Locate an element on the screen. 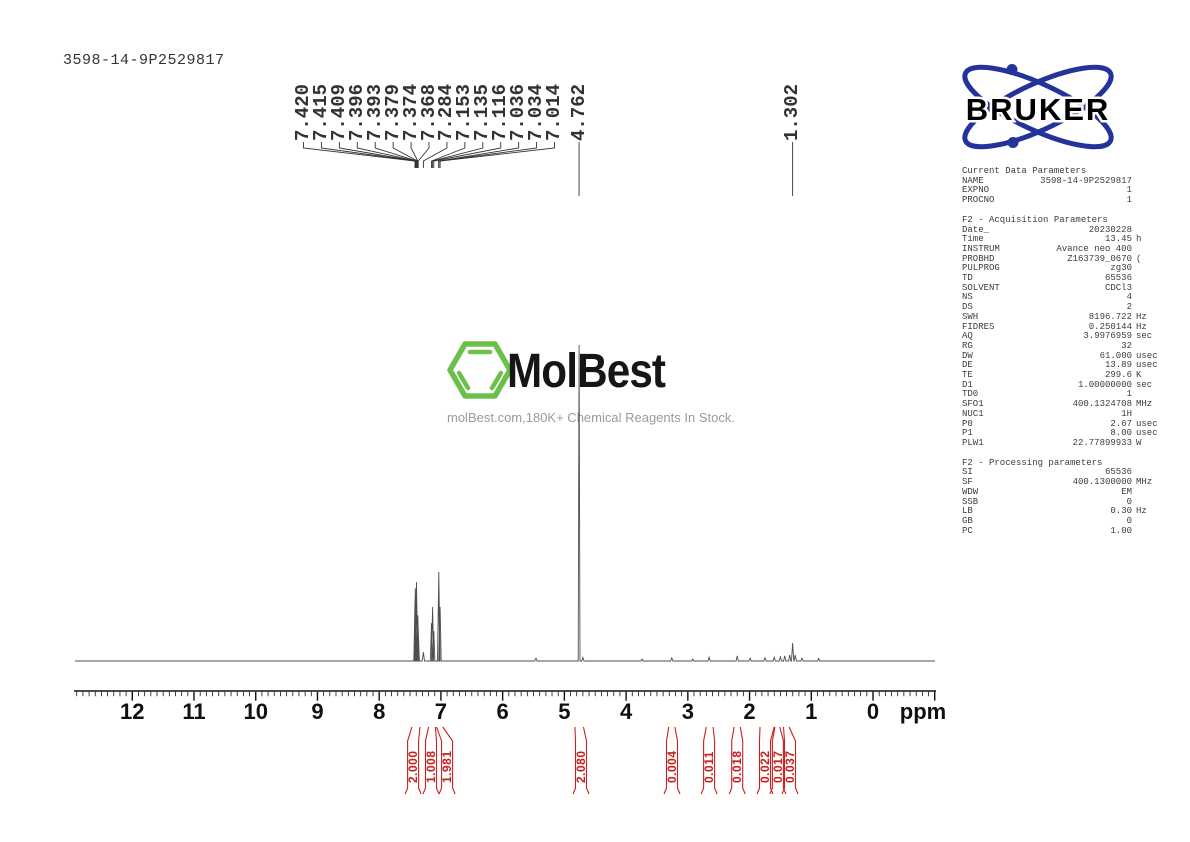  param-label: FIDRES is located at coordinates (978, 326).